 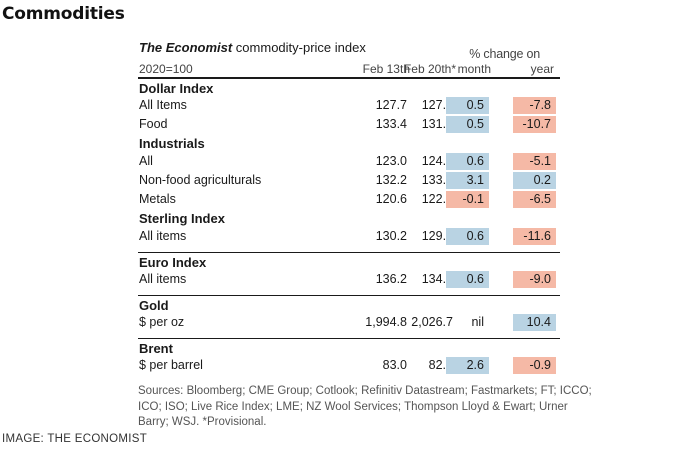 What do you see at coordinates (349, 124) in the screenshot?
I see `table-row: Food 133.4 131.2 0.5 -10.7` at bounding box center [349, 124].